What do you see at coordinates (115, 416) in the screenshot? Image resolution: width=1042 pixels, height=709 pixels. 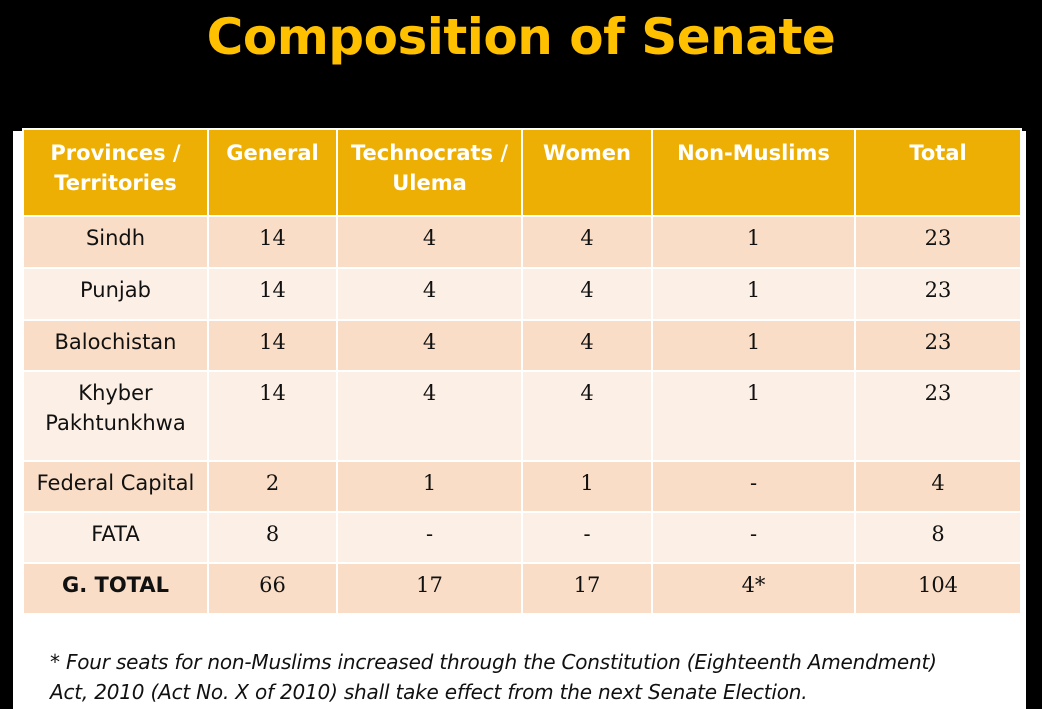 I see `cell-province: Khyber Pakhtunkhwa` at bounding box center [115, 416].